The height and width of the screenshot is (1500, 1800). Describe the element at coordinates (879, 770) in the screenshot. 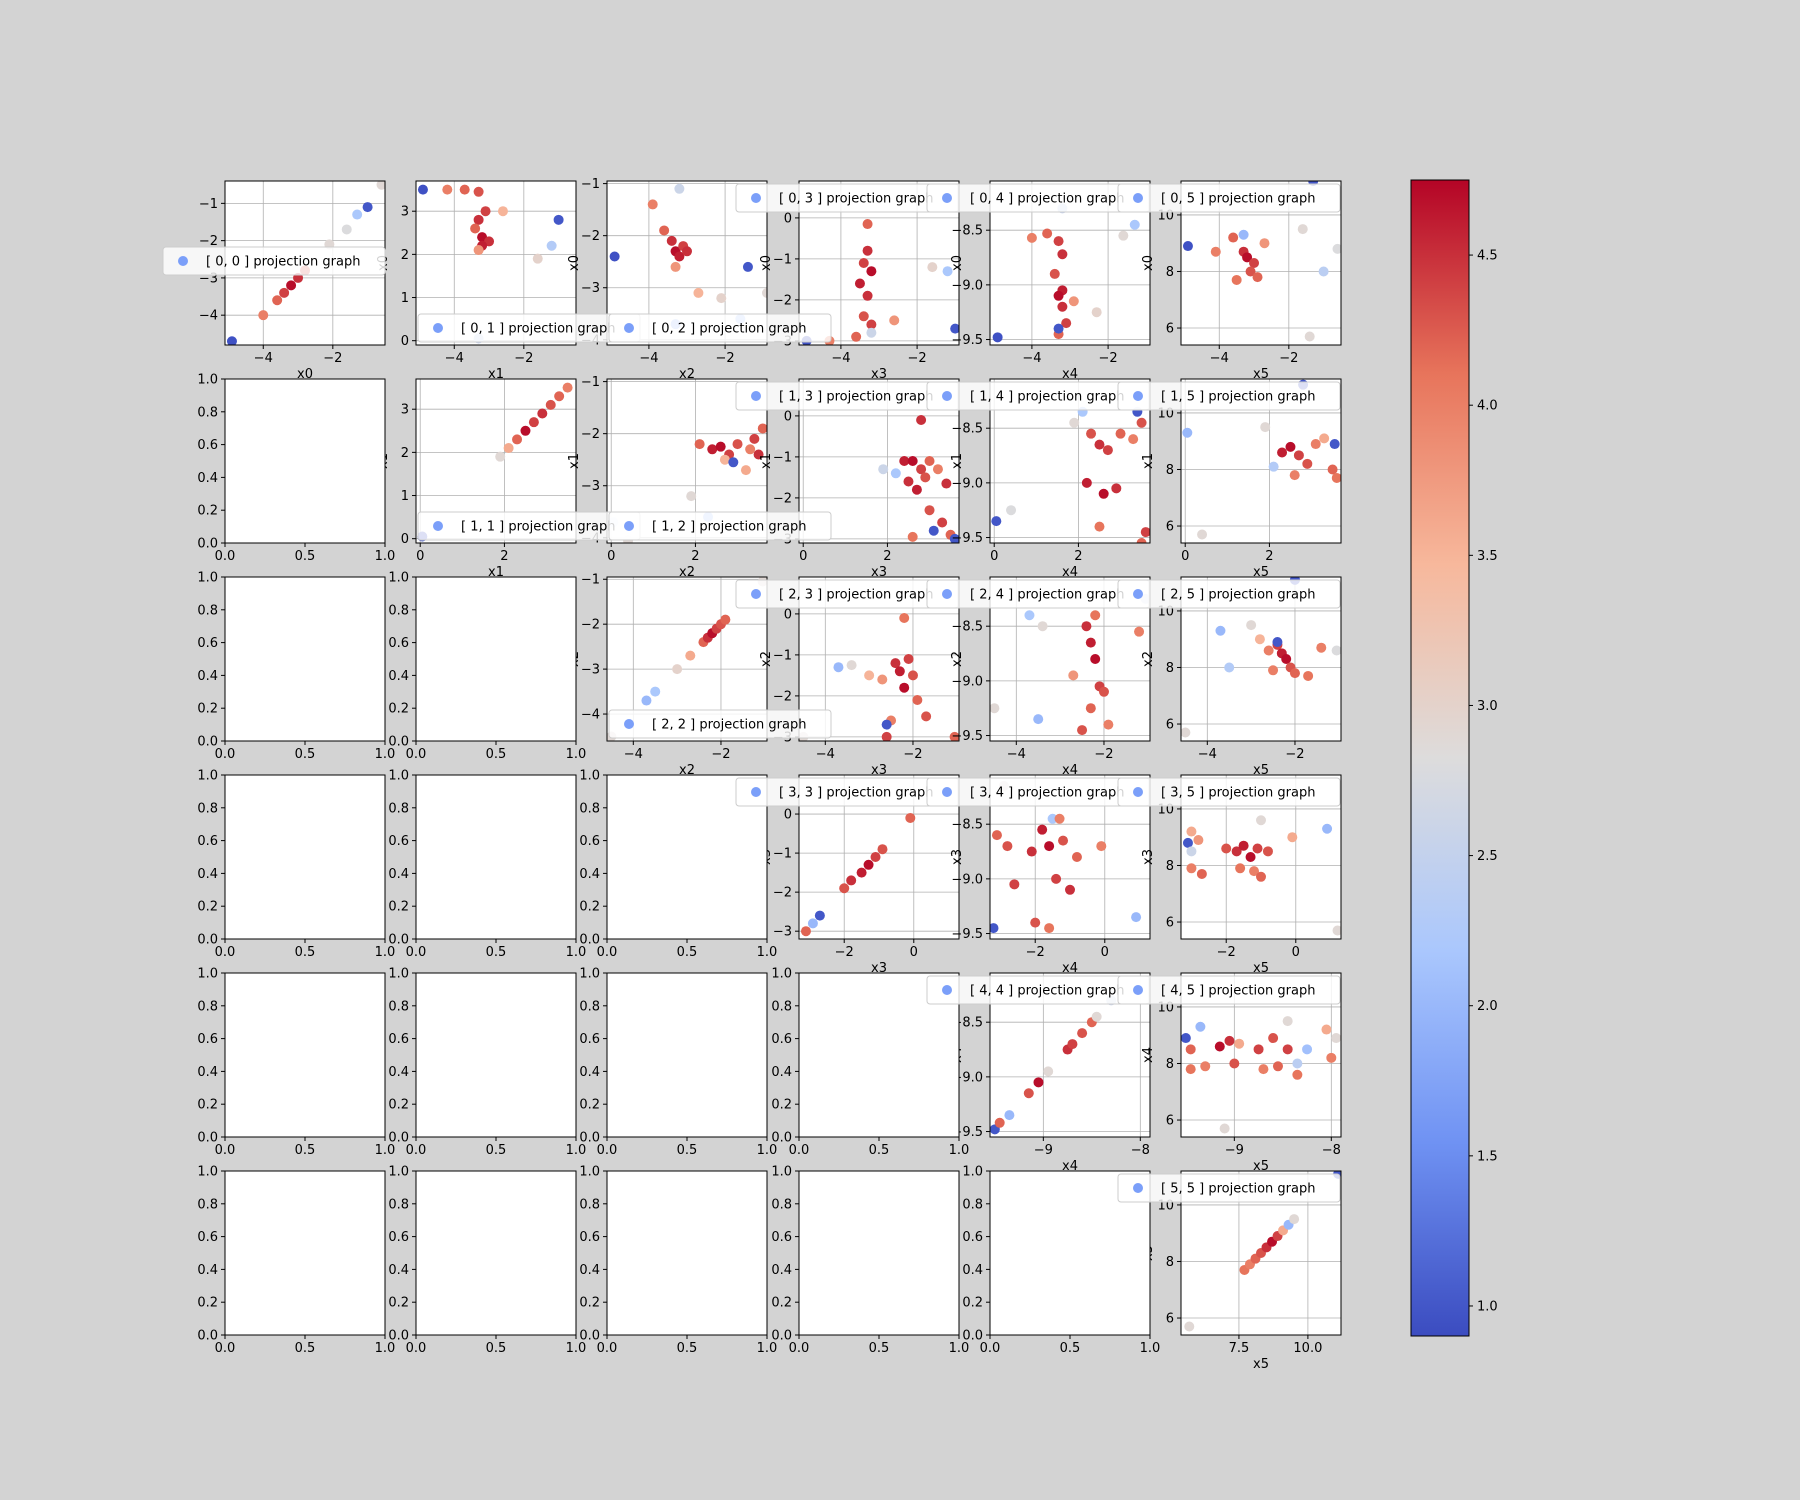

I see `x-axis-label: x3` at that location.